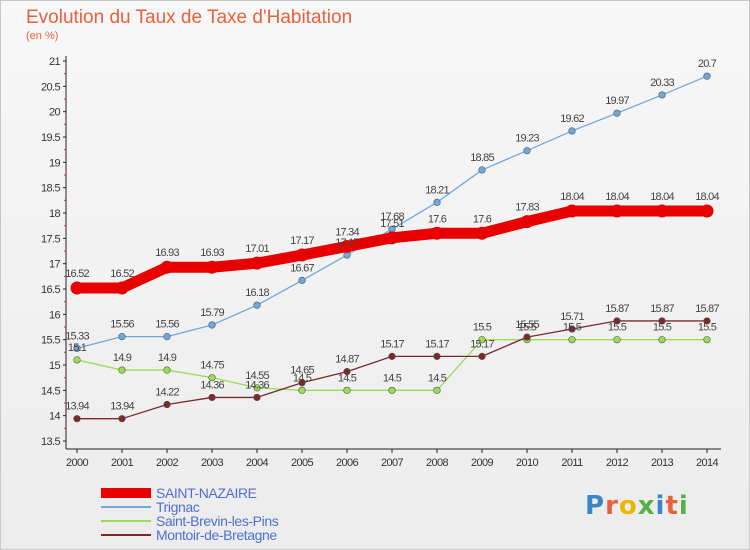 This screenshot has height=550, width=750. What do you see at coordinates (217, 521) in the screenshot?
I see `legend-label: Saint-Brevin-les-Pins` at bounding box center [217, 521].